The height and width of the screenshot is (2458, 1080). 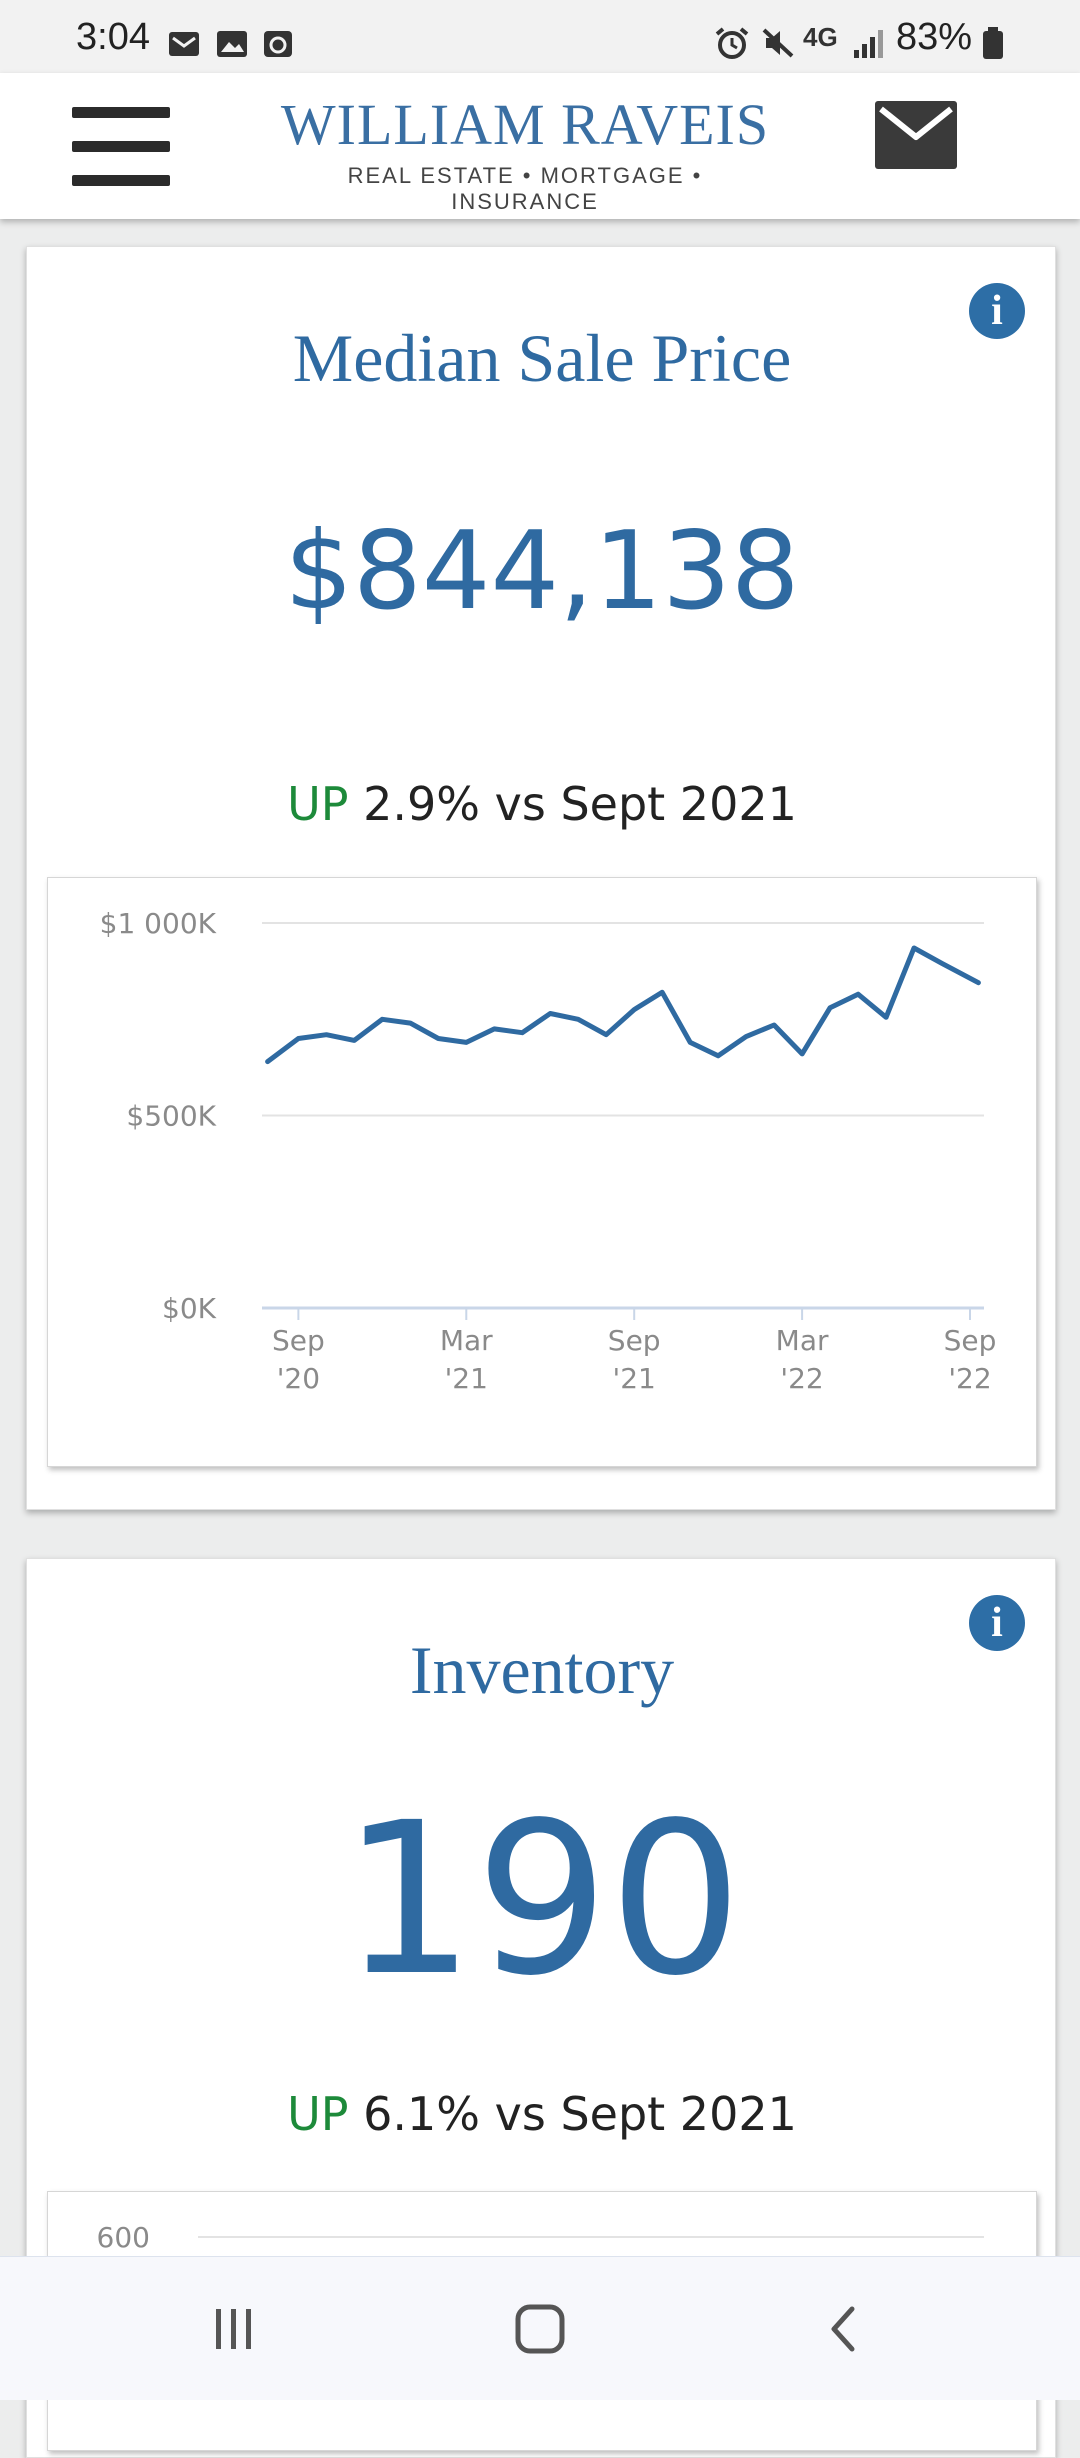 I want to click on y-tick-label: $1 000K, so click(x=158, y=923).